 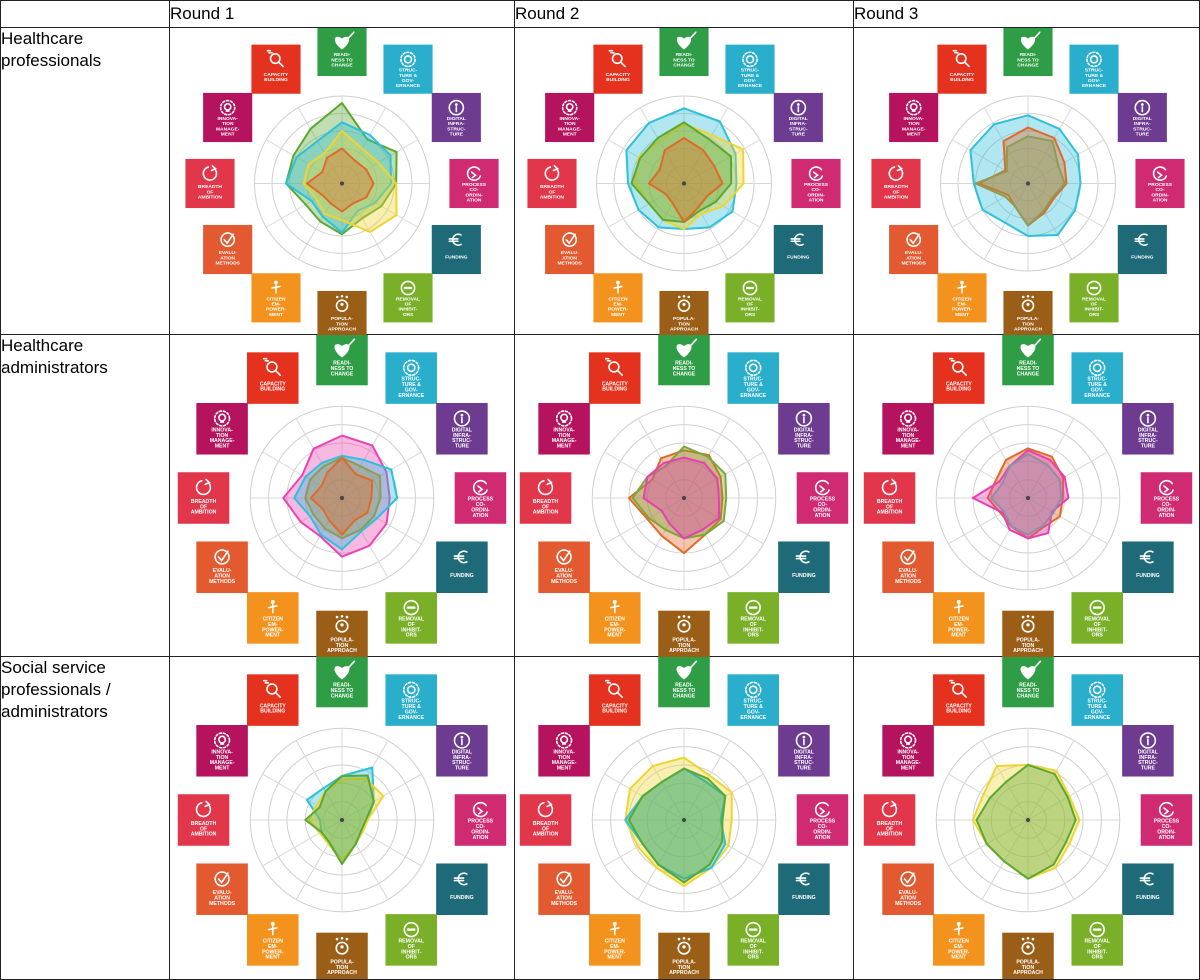 I want to click on tile-label-line: BREADTH, so click(x=890, y=824).